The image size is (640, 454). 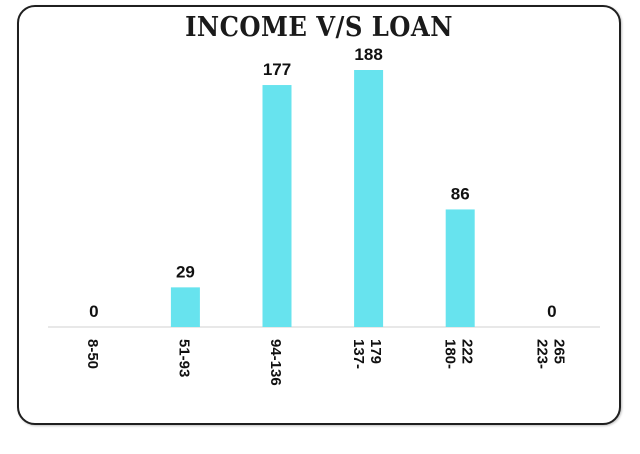 I want to click on data-label-8-50: 0, so click(x=93, y=311).